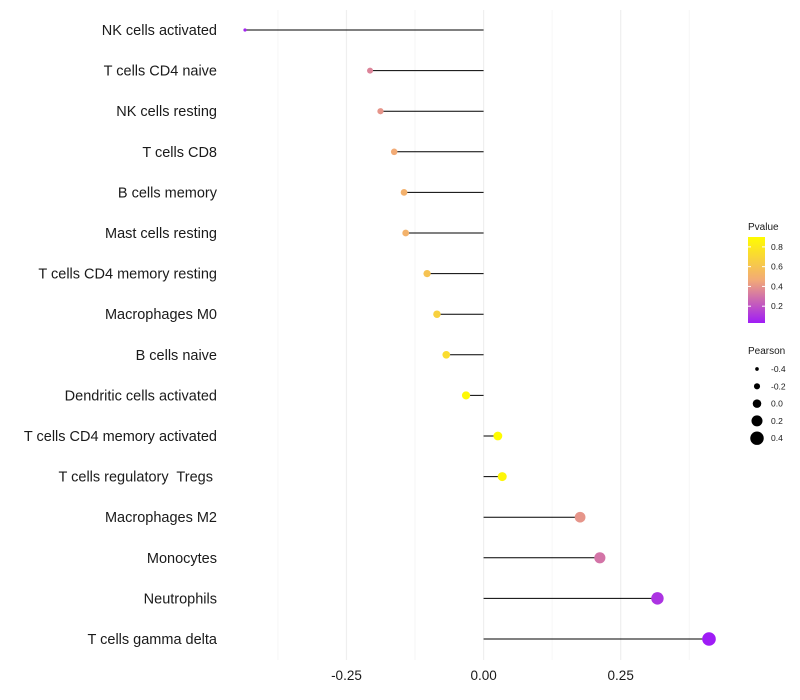 This screenshot has height=700, width=800. Describe the element at coordinates (160, 72) in the screenshot. I see `category-label: T cells CD4 naive` at that location.